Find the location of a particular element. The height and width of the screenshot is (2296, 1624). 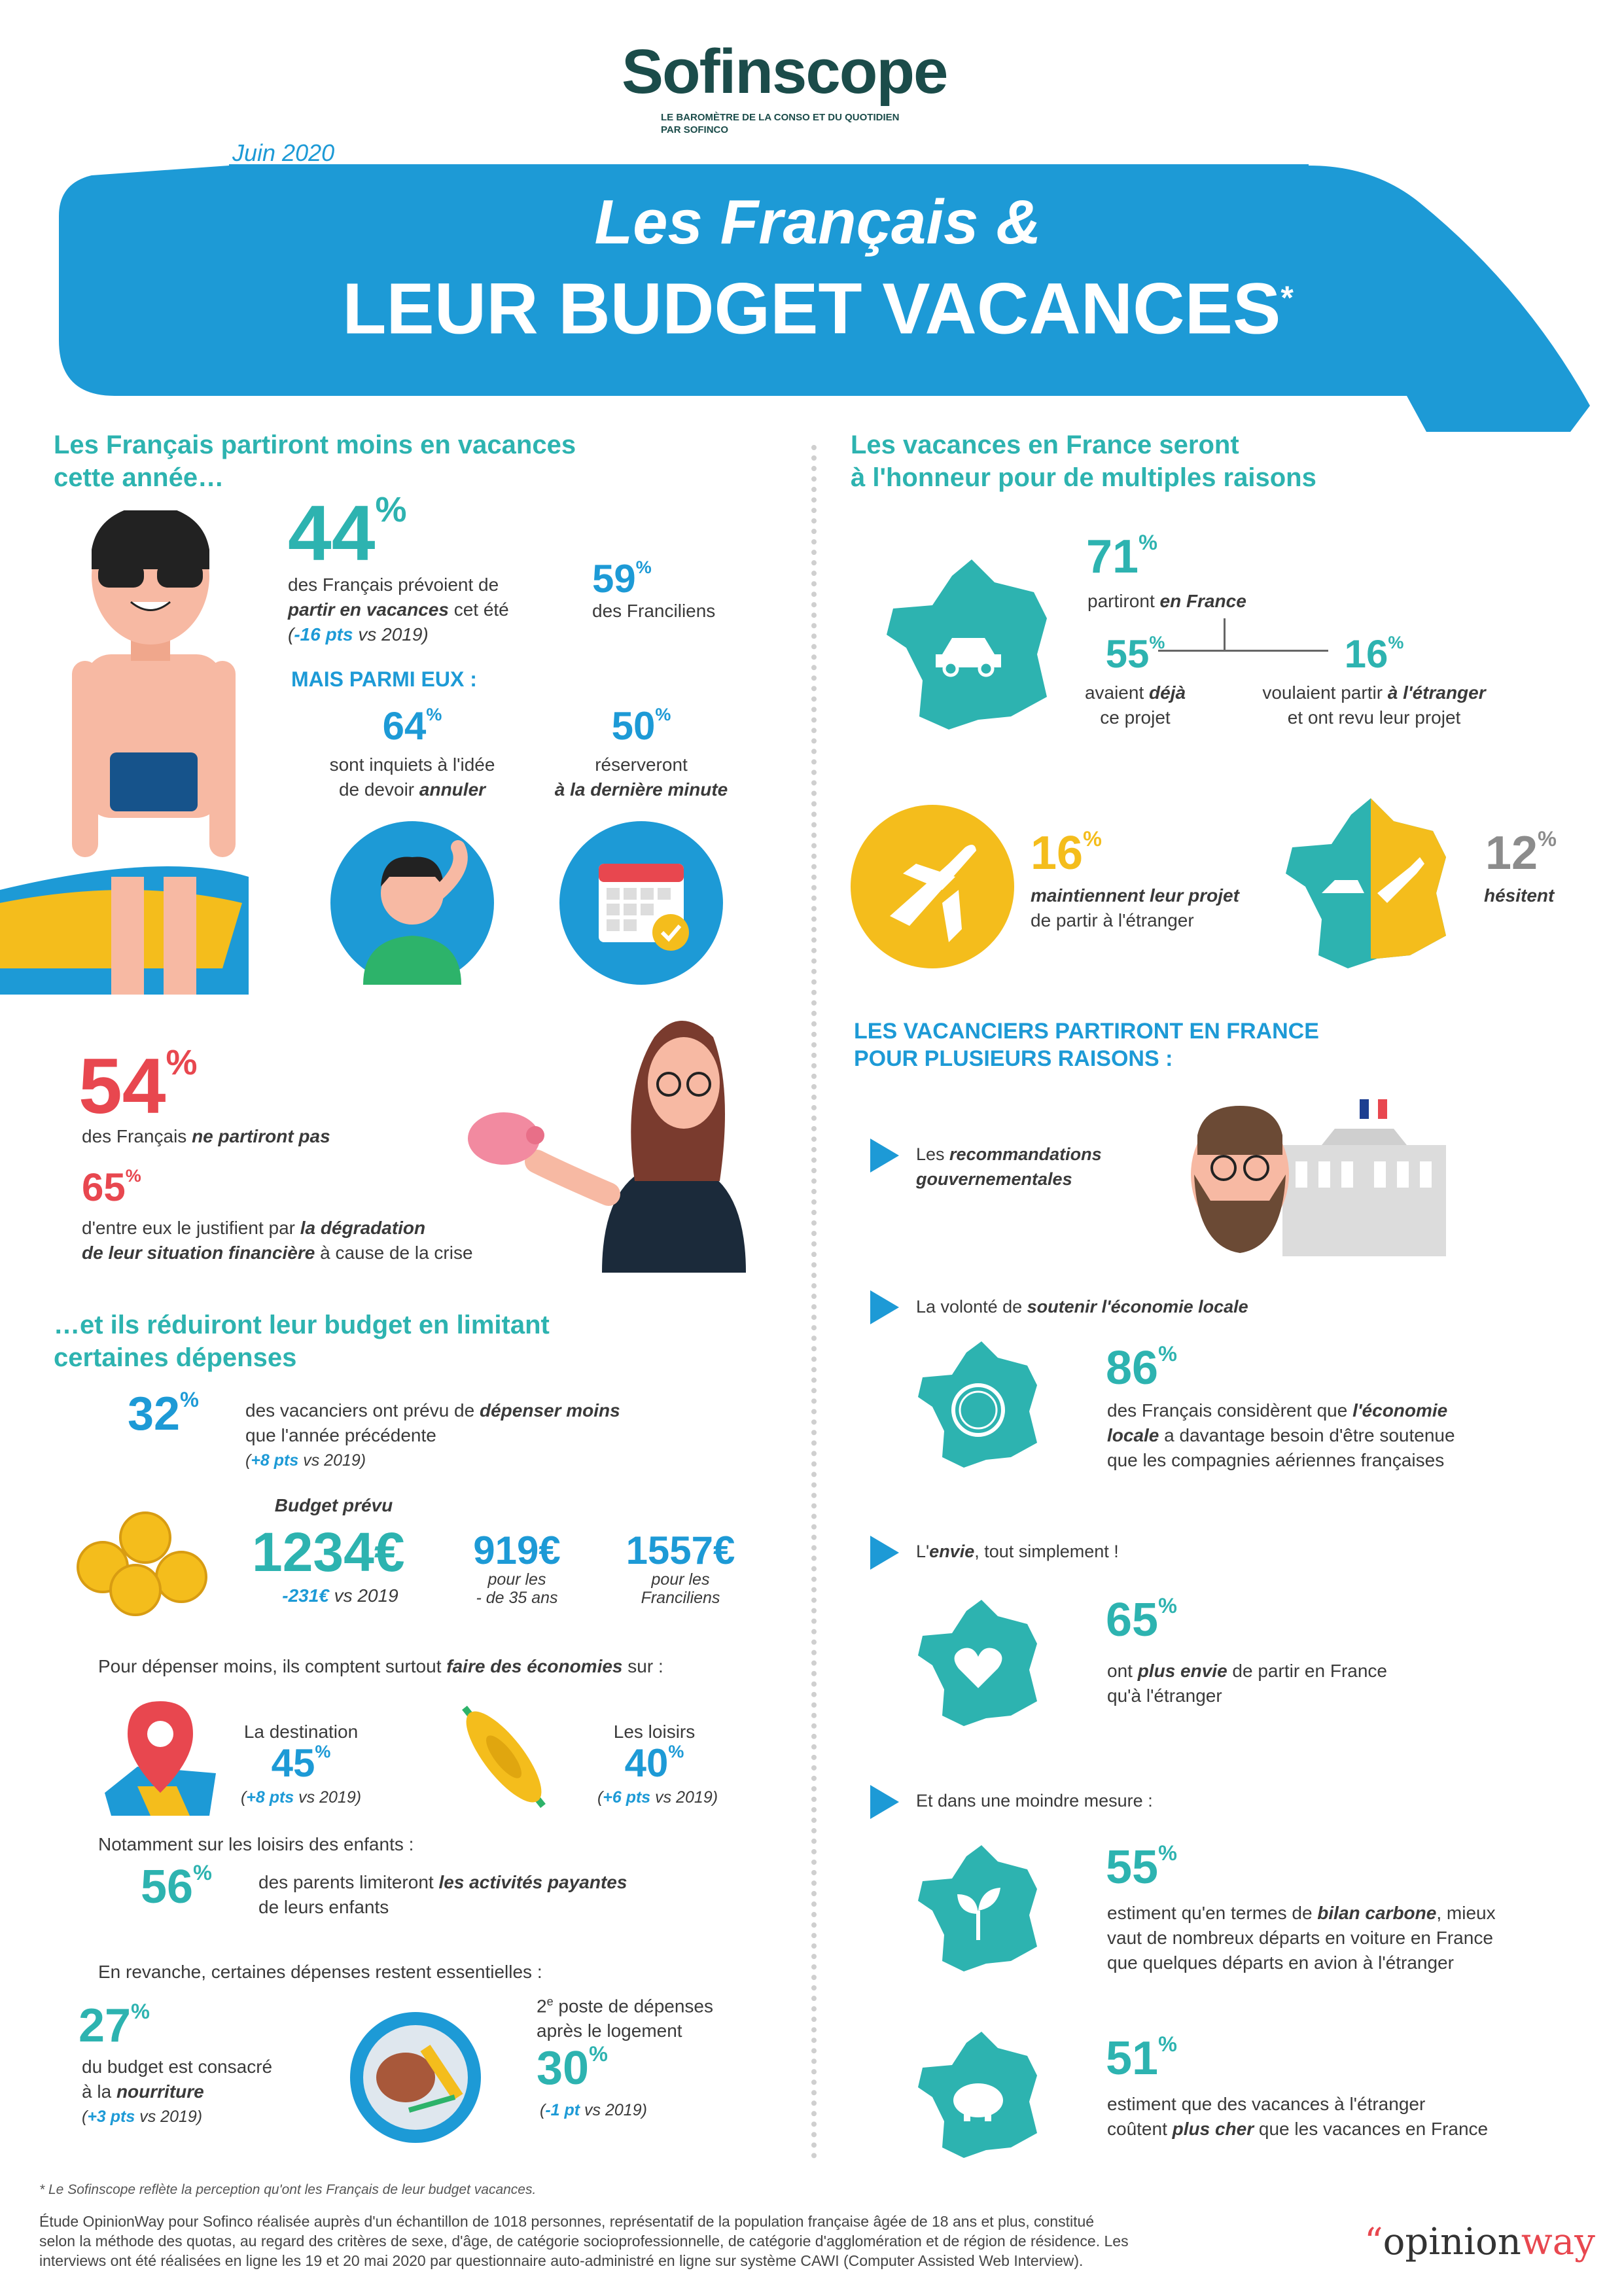

stat-64: 64% is located at coordinates (412, 726).